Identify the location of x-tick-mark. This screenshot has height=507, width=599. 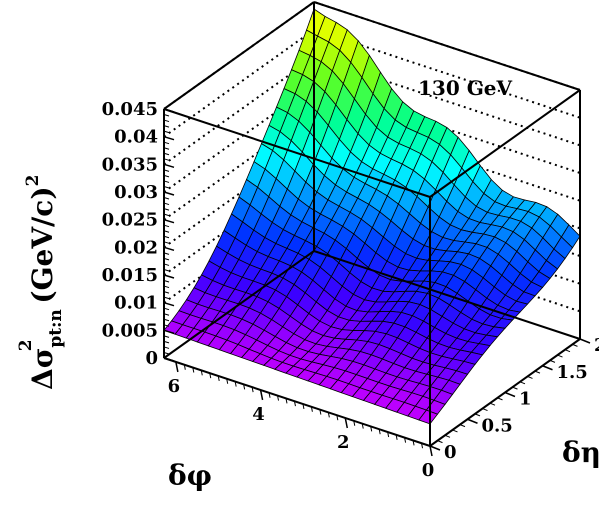
(431, 451).